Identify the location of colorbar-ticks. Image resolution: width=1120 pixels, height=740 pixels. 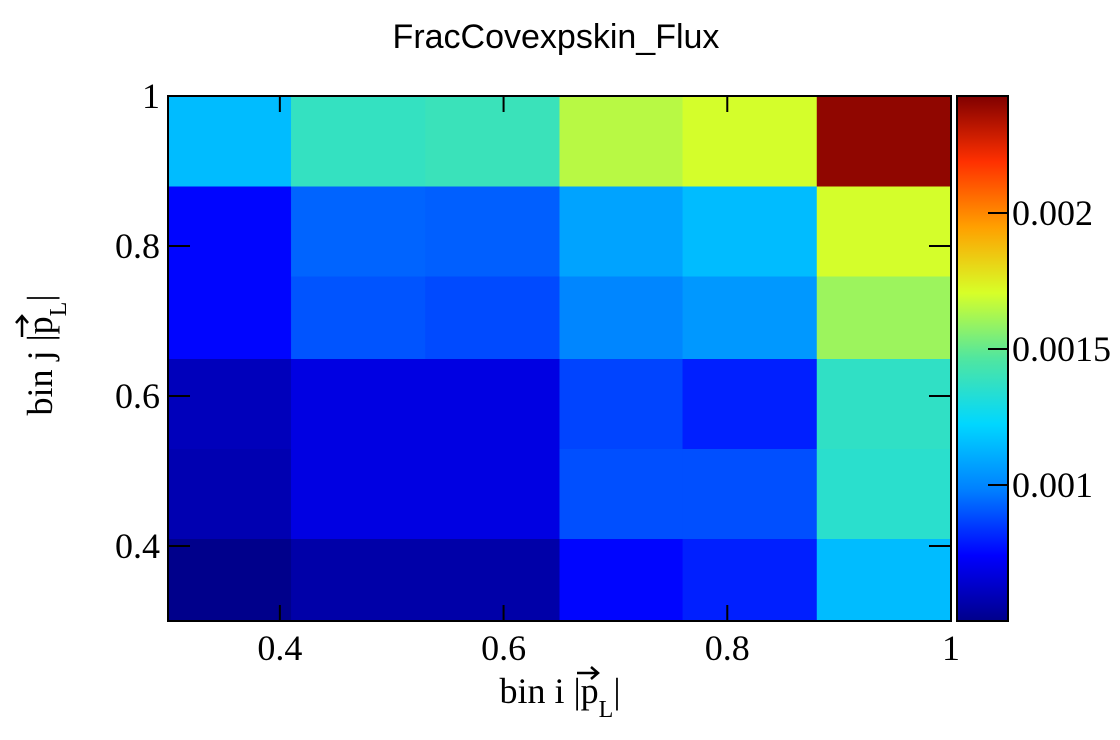
(998, 348).